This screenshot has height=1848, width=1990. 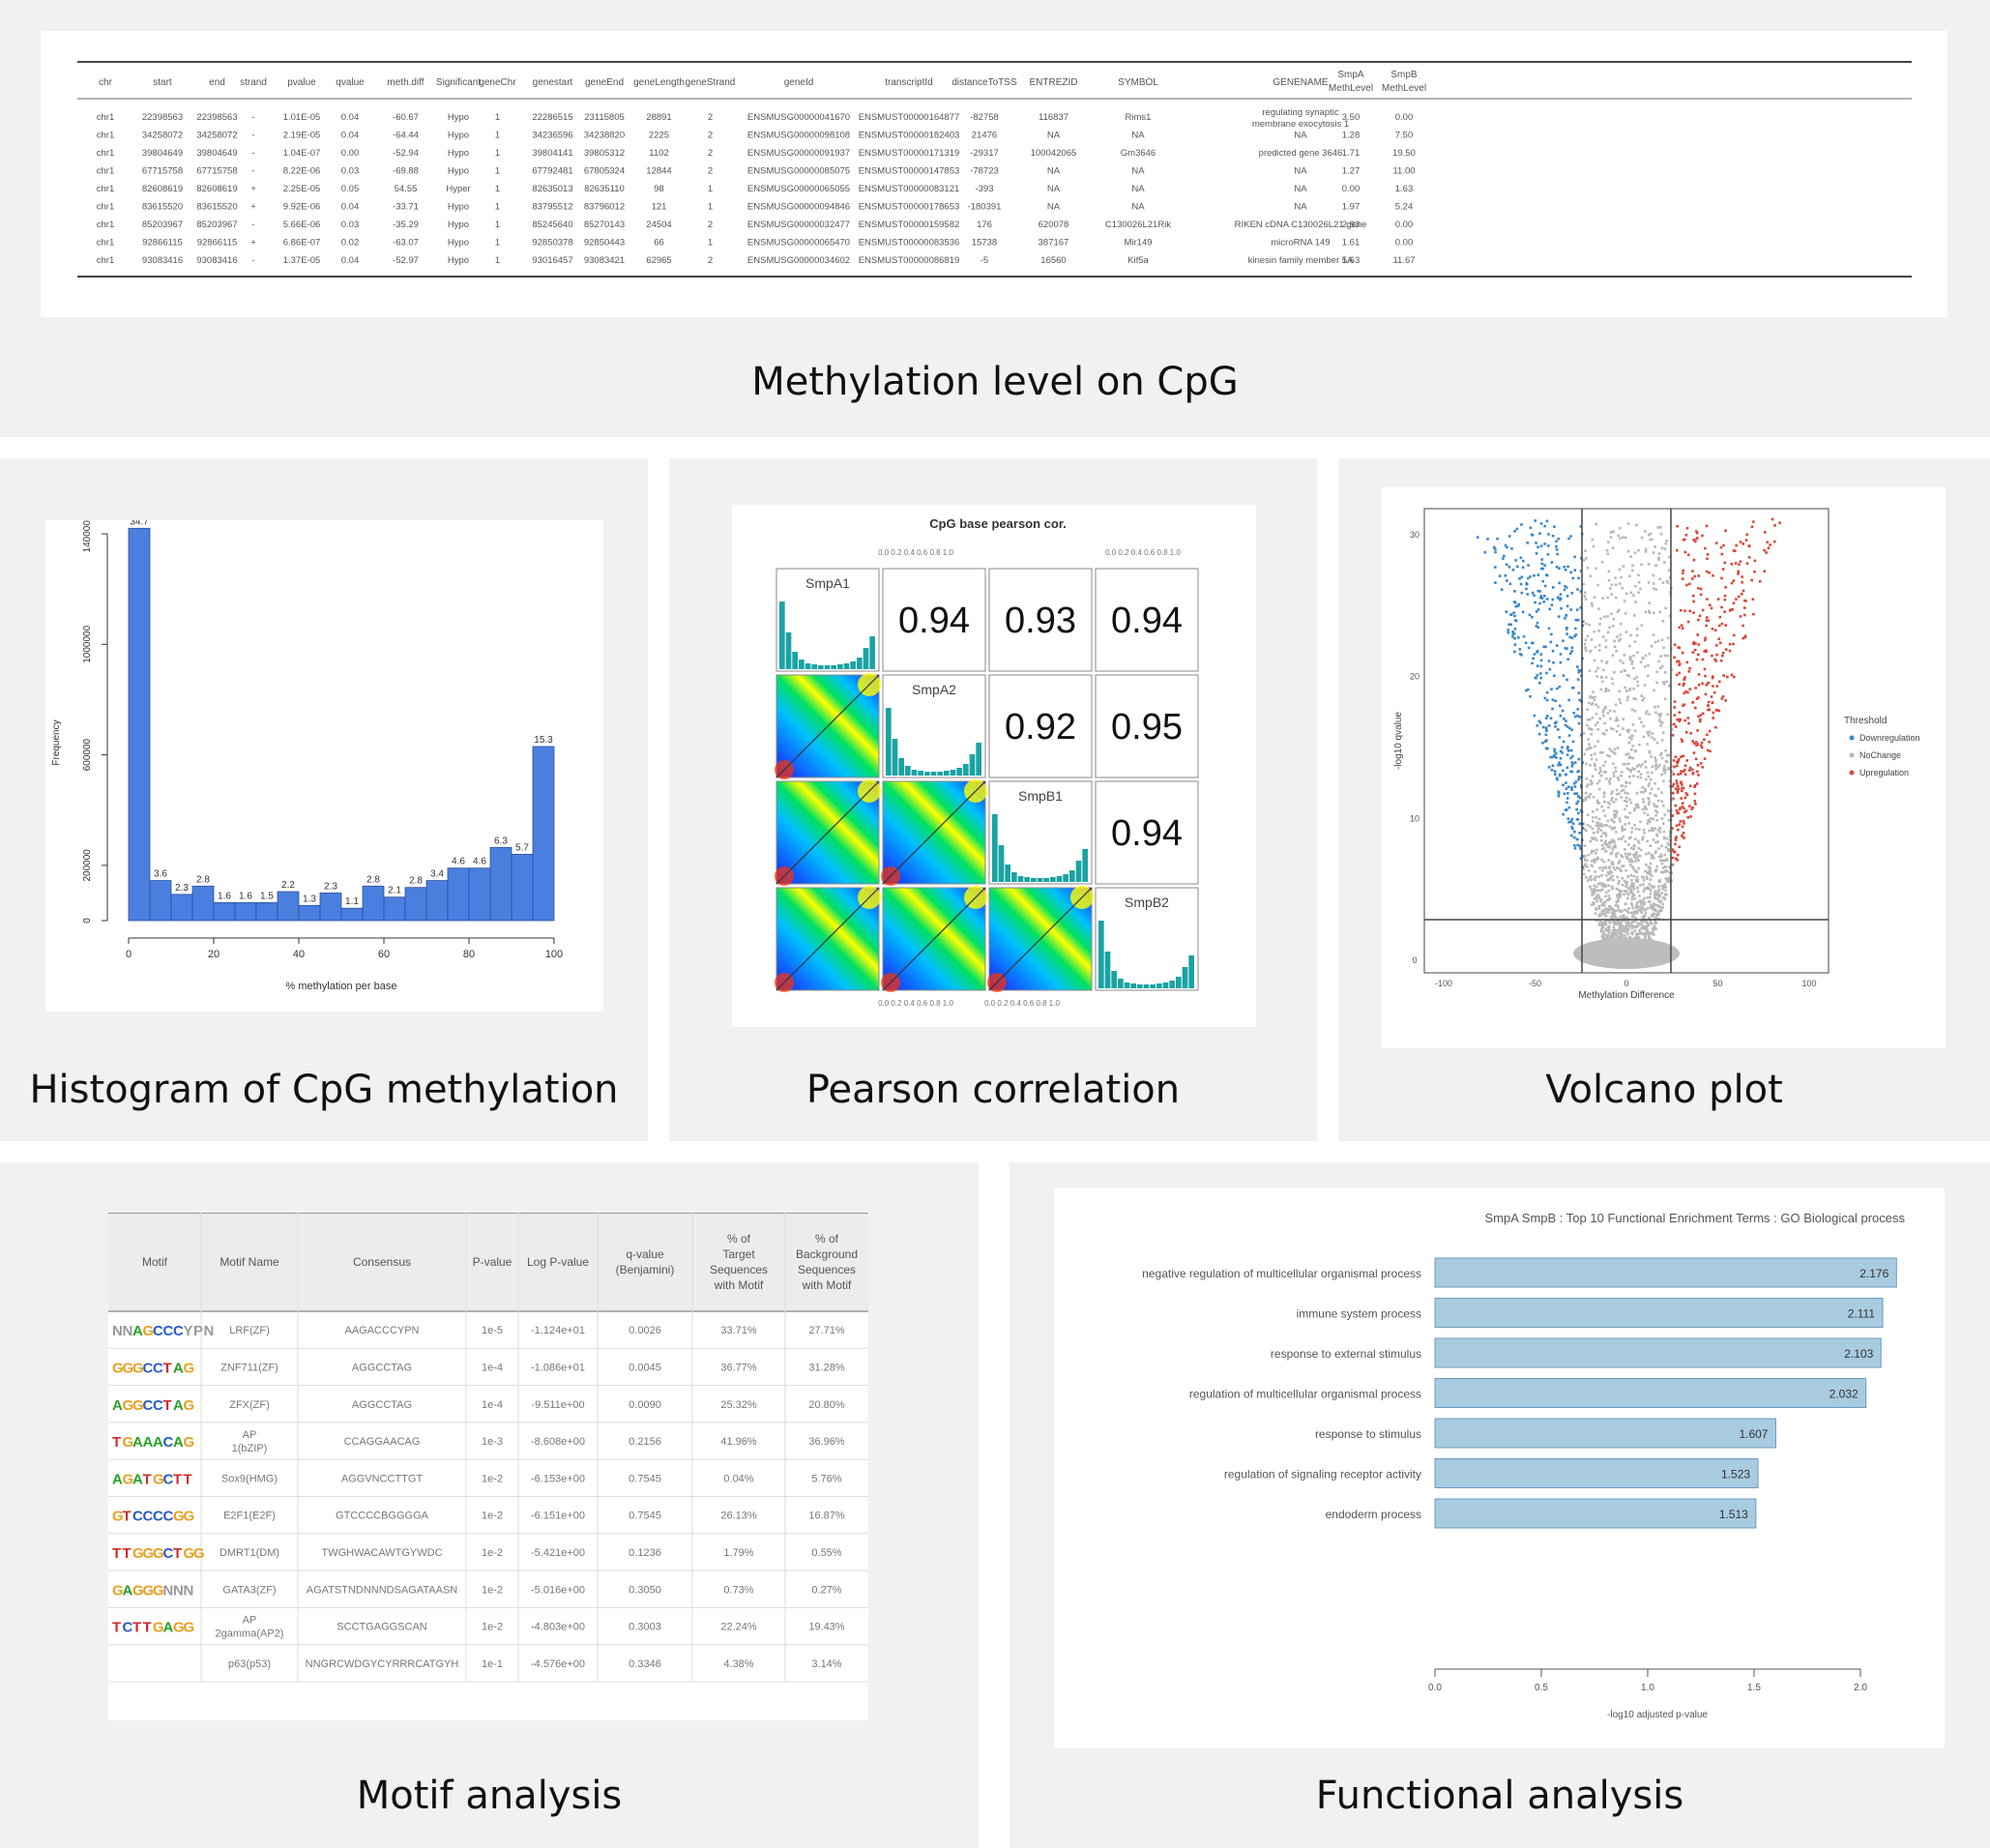 I want to click on table-cell: -52.94, so click(x=406, y=154).